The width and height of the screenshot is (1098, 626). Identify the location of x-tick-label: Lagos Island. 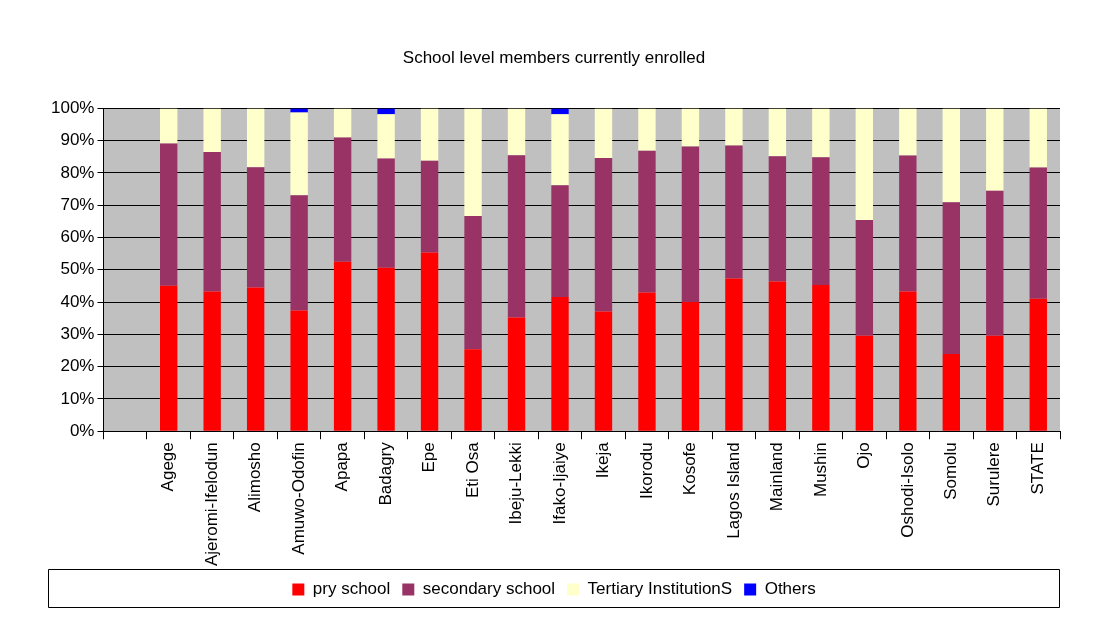
(733, 490).